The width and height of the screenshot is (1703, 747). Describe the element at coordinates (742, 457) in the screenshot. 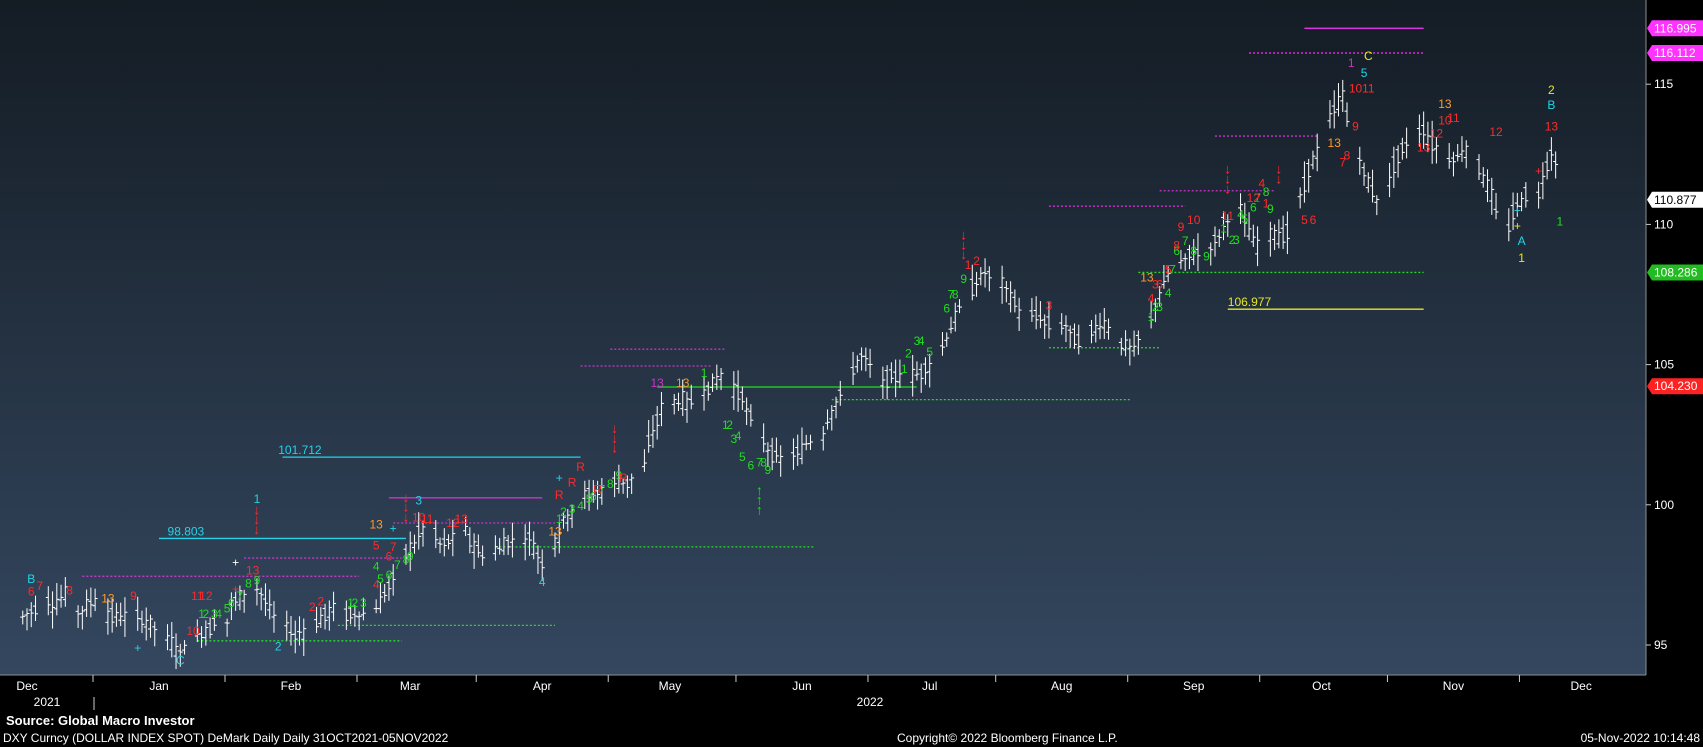

I see `demark-count-label: 5` at that location.